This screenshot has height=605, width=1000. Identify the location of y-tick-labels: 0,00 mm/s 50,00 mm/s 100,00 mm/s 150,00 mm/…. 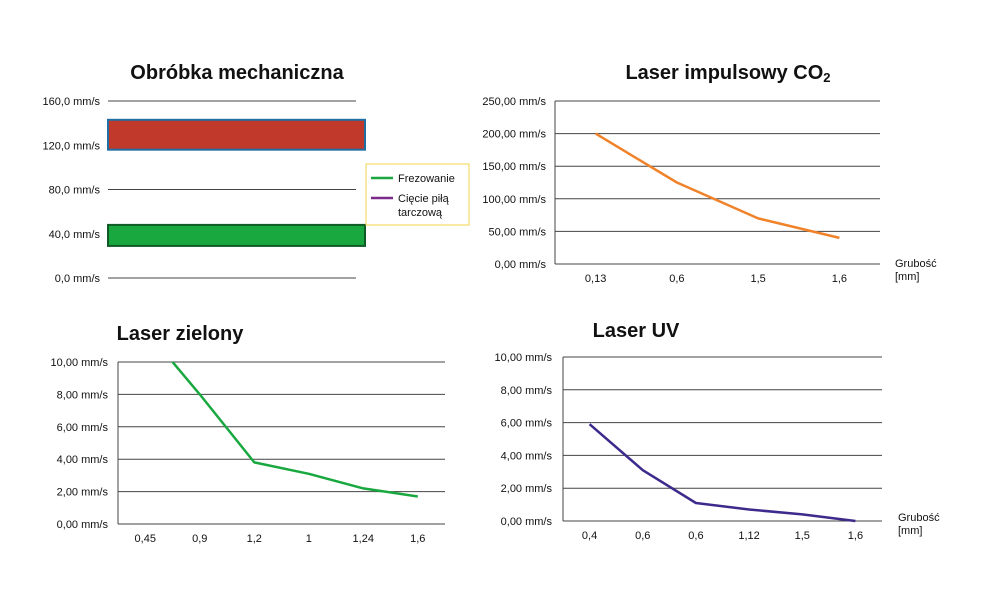
(514, 183).